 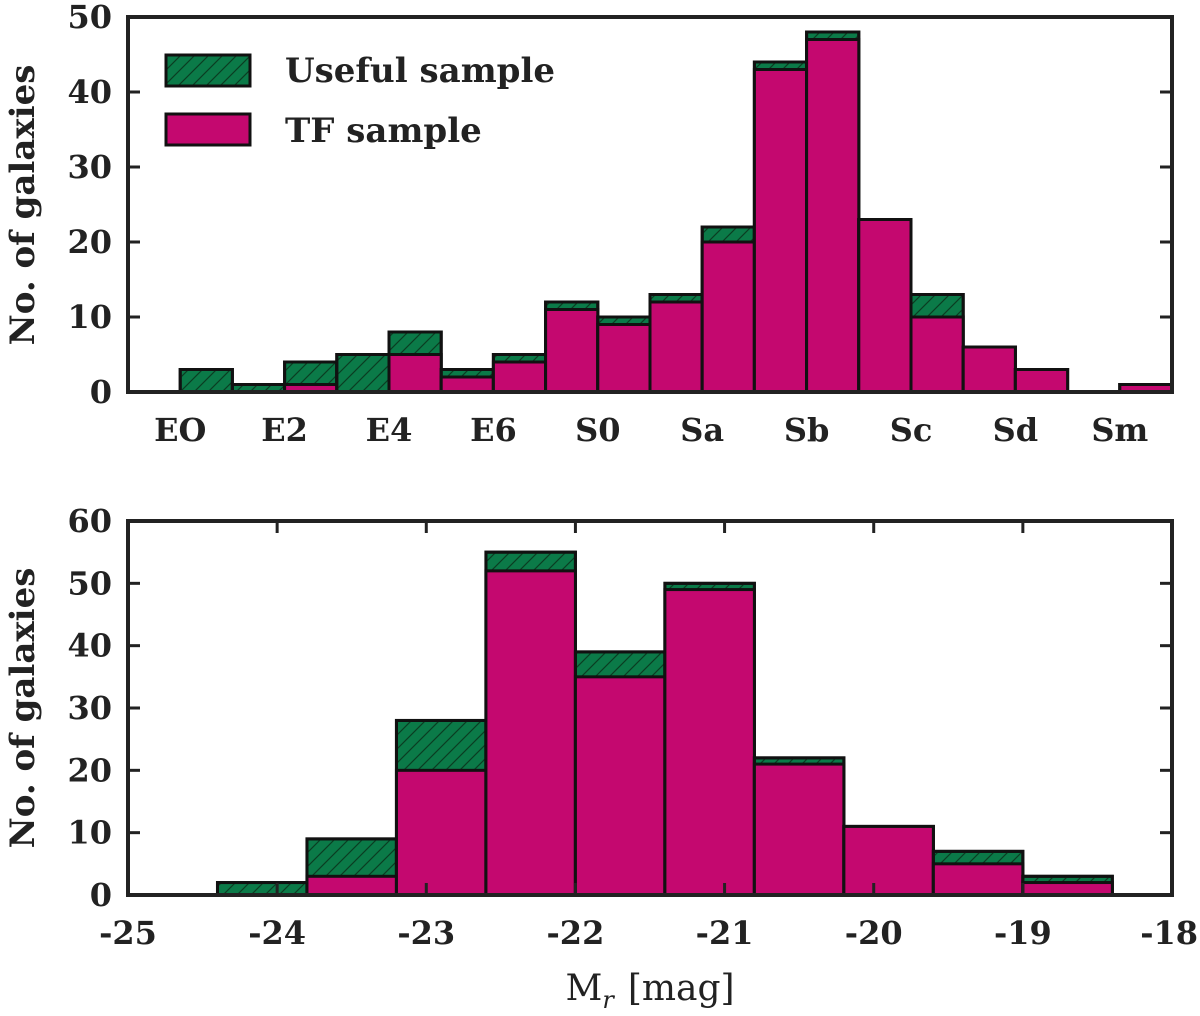 I want to click on top-xtick-label-1: E2, so click(x=284, y=430).